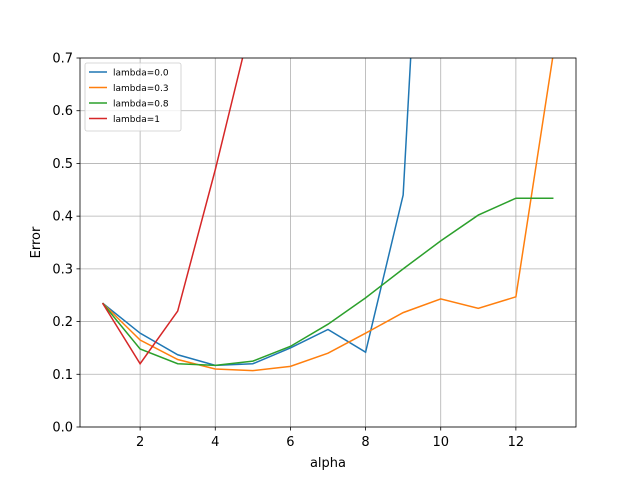 This screenshot has height=480, width=640. What do you see at coordinates (215, 442) in the screenshot?
I see `x-tick-label: 4` at bounding box center [215, 442].